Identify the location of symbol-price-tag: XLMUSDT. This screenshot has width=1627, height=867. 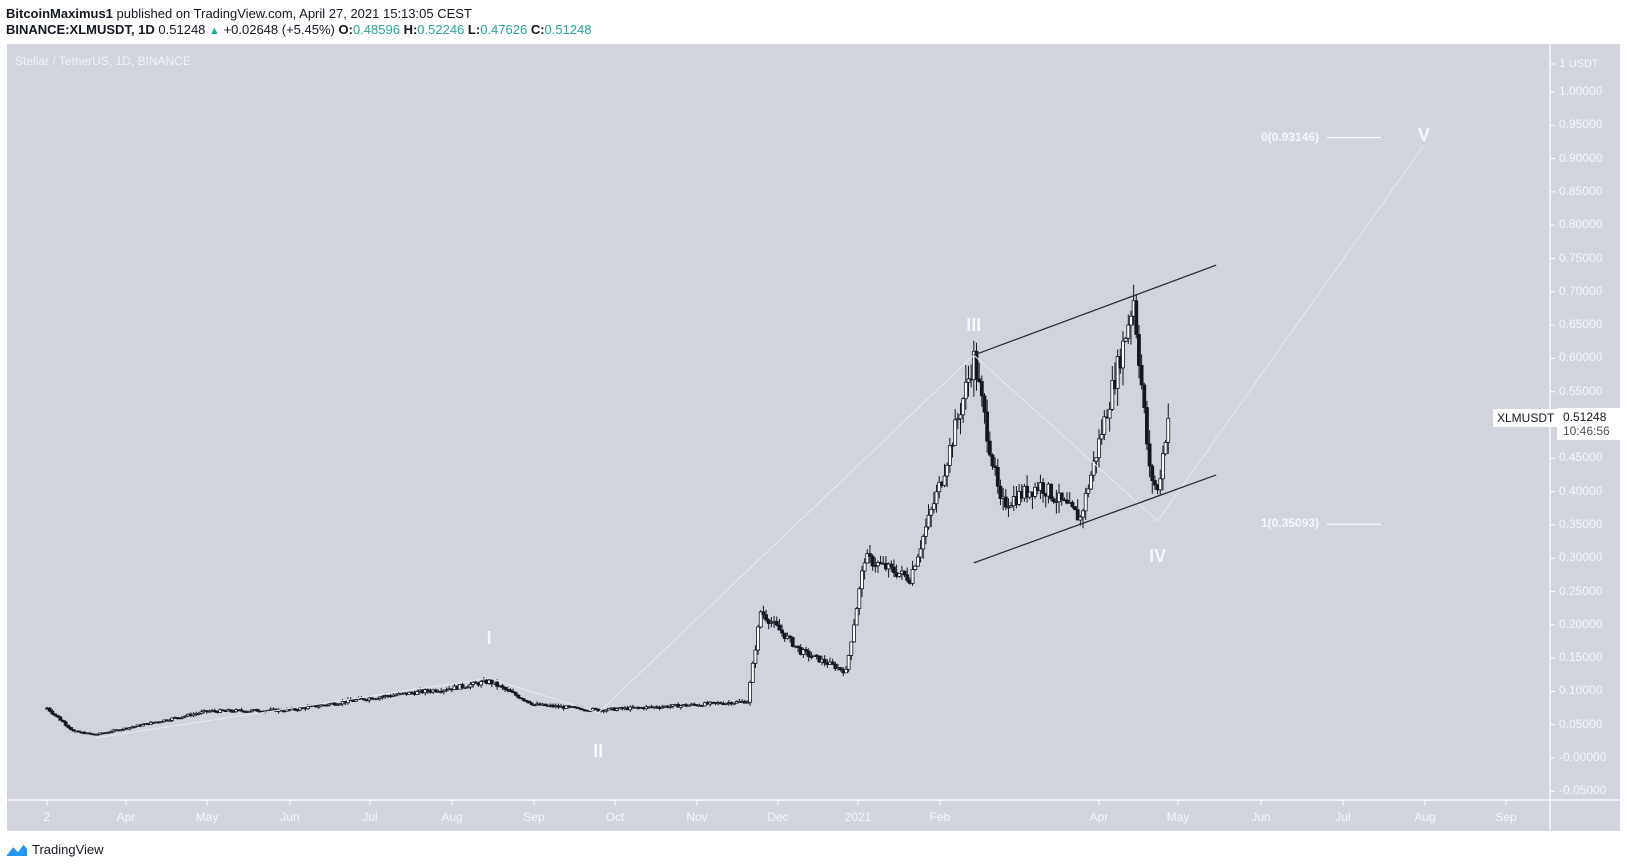
(1526, 418).